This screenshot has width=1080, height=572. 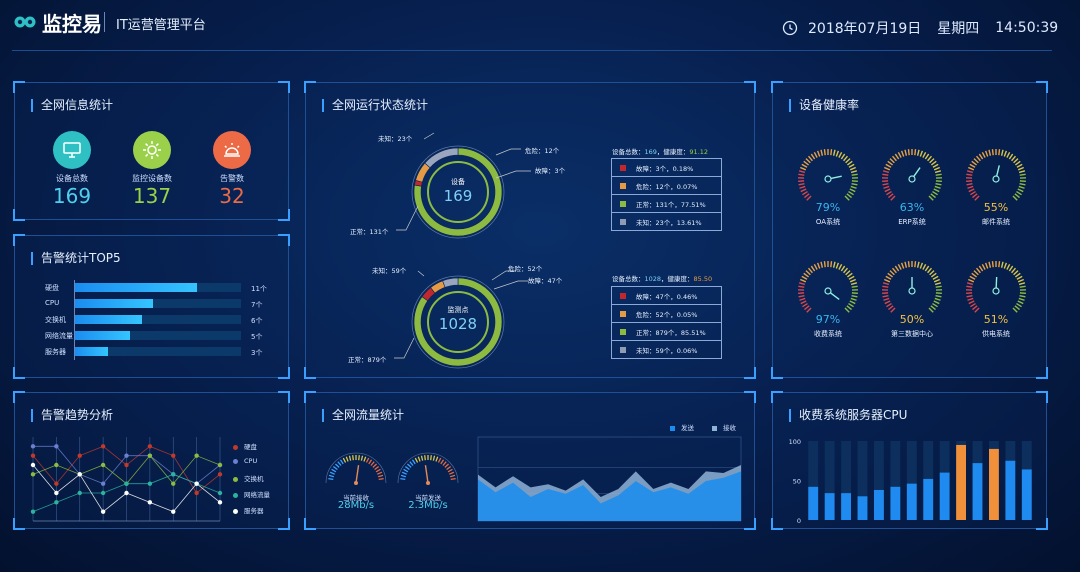 What do you see at coordinates (114, 303) in the screenshot?
I see `top5-bar` at bounding box center [114, 303].